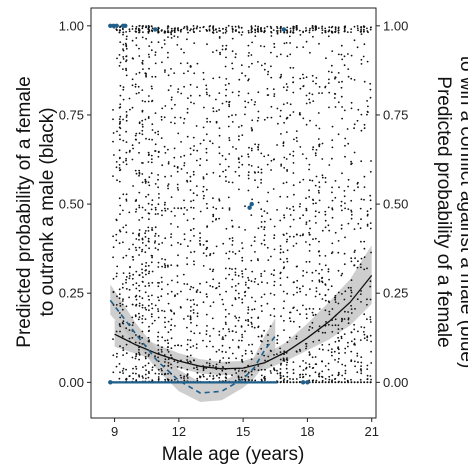 The image size is (468, 471). What do you see at coordinates (116, 25) in the screenshot?
I see `blue-point` at bounding box center [116, 25].